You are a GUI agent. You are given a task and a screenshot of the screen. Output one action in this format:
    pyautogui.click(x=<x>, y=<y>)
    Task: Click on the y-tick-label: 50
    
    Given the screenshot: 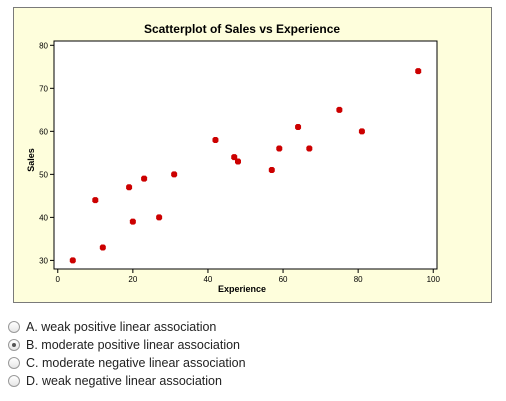 What is the action you would take?
    pyautogui.click(x=43, y=174)
    